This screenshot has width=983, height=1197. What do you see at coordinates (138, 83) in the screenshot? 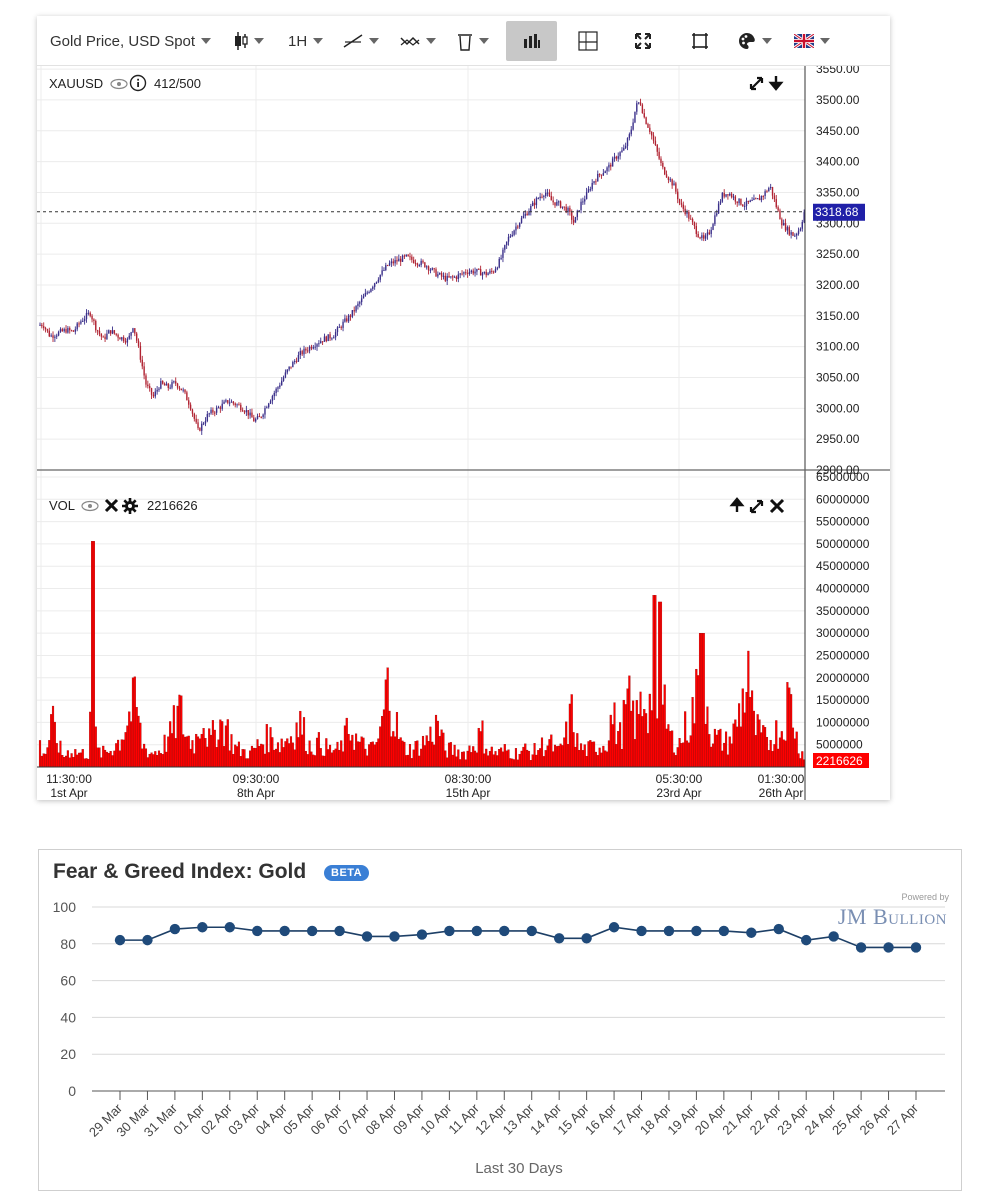
I see `info-icon` at bounding box center [138, 83].